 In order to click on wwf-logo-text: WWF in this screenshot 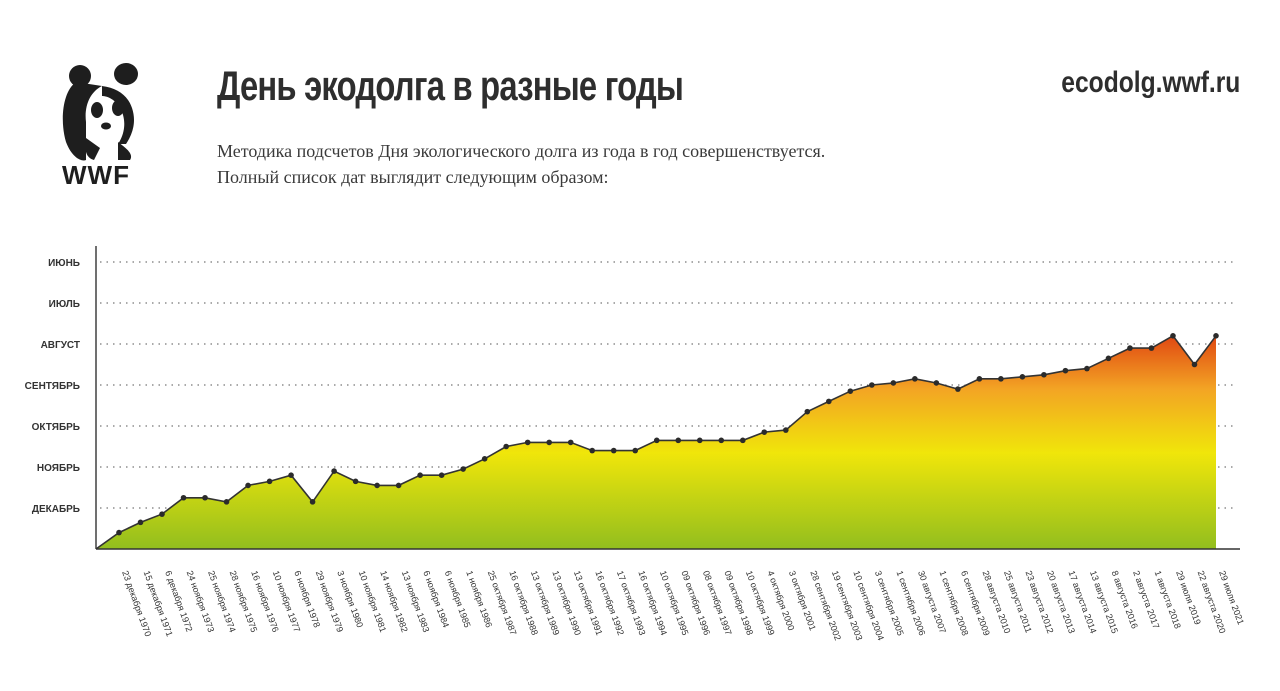, I will do `click(96, 175)`.